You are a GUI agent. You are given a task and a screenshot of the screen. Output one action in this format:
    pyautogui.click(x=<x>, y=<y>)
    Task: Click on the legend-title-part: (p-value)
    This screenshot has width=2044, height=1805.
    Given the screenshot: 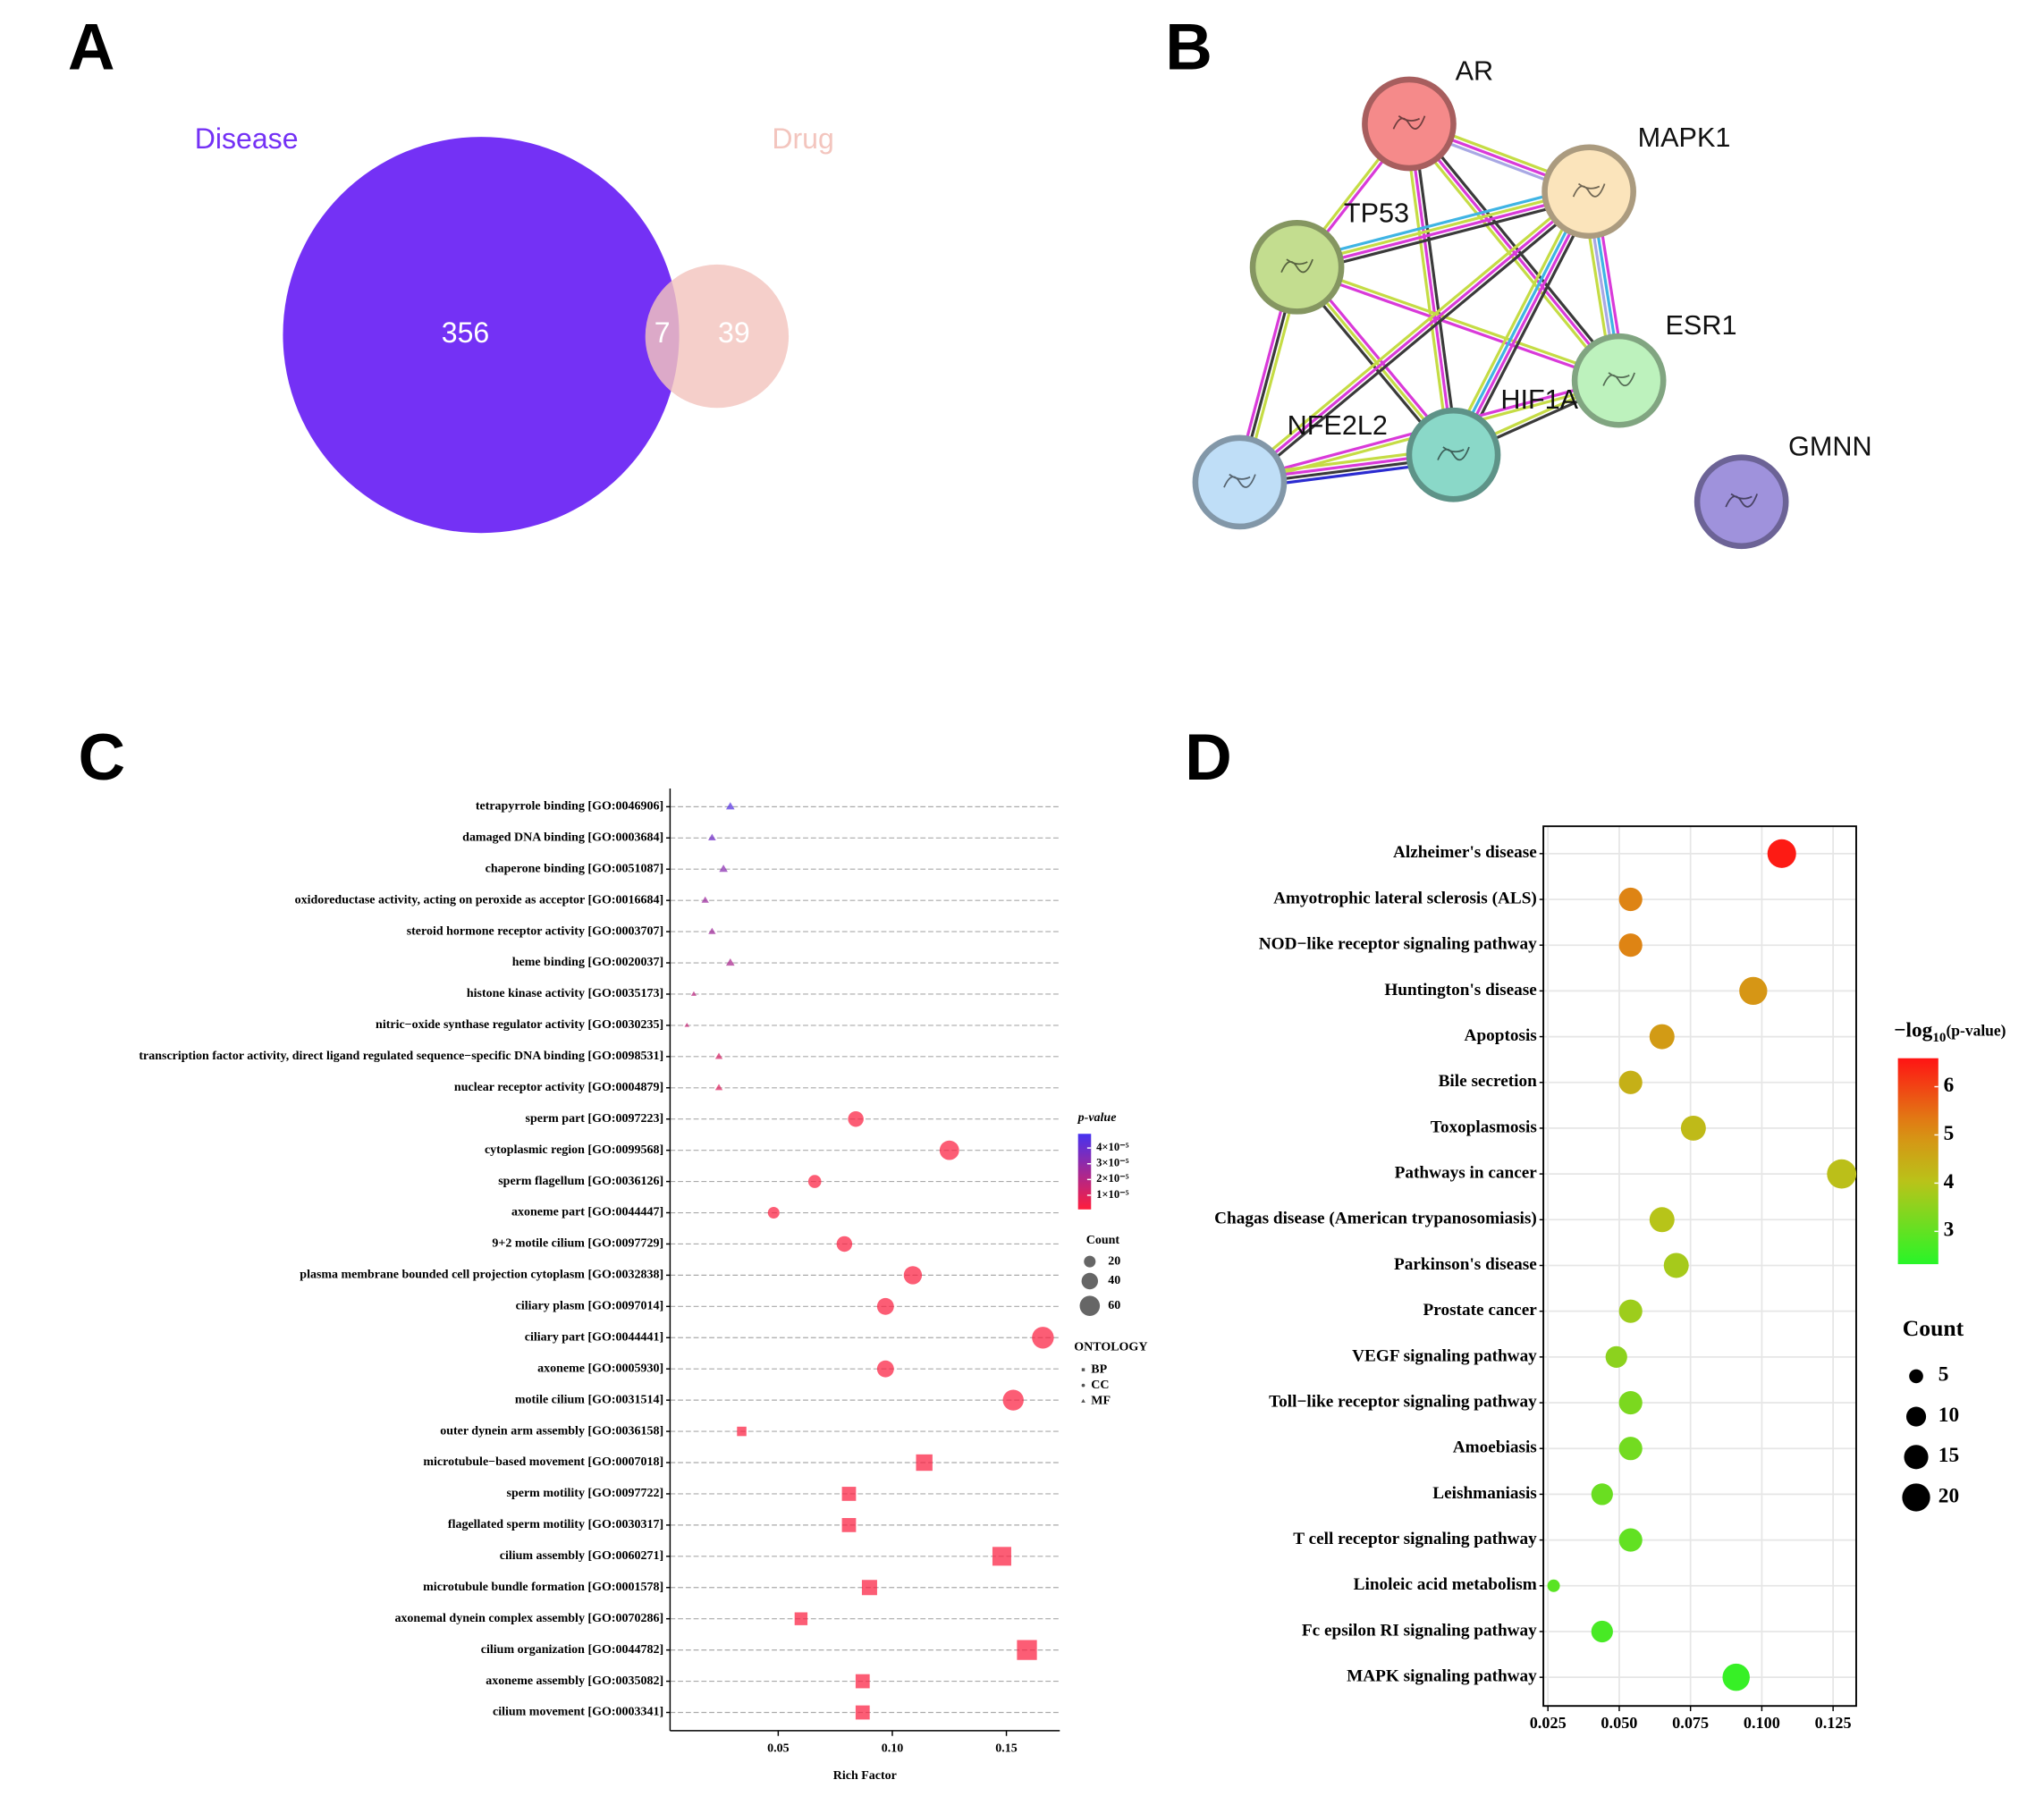 What is the action you would take?
    pyautogui.click(x=1976, y=1031)
    